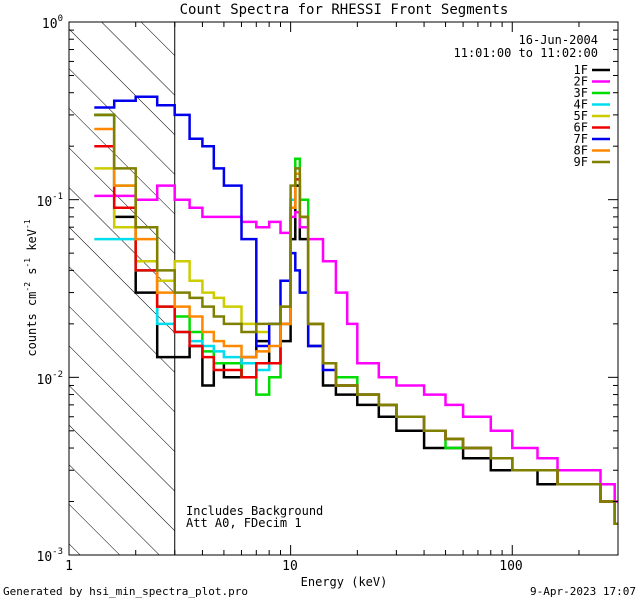  I want to click on time-range-label: 11:01:00 to 11:02:00, so click(526, 53).